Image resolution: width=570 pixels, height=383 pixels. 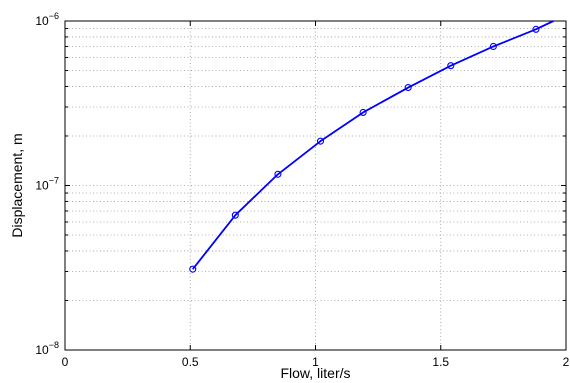 What do you see at coordinates (47, 184) in the screenshot?
I see `y-tick-label: 10⁻⁷` at bounding box center [47, 184].